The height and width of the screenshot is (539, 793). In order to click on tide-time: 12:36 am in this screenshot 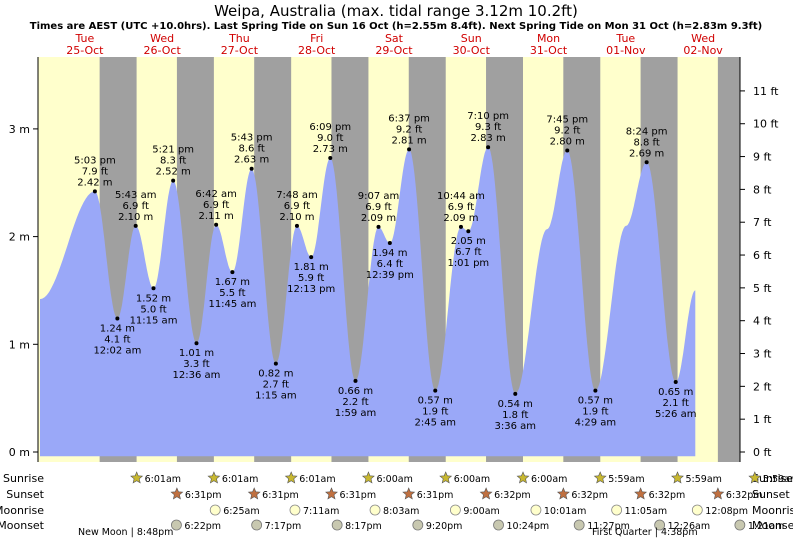, I will do `click(197, 375)`.